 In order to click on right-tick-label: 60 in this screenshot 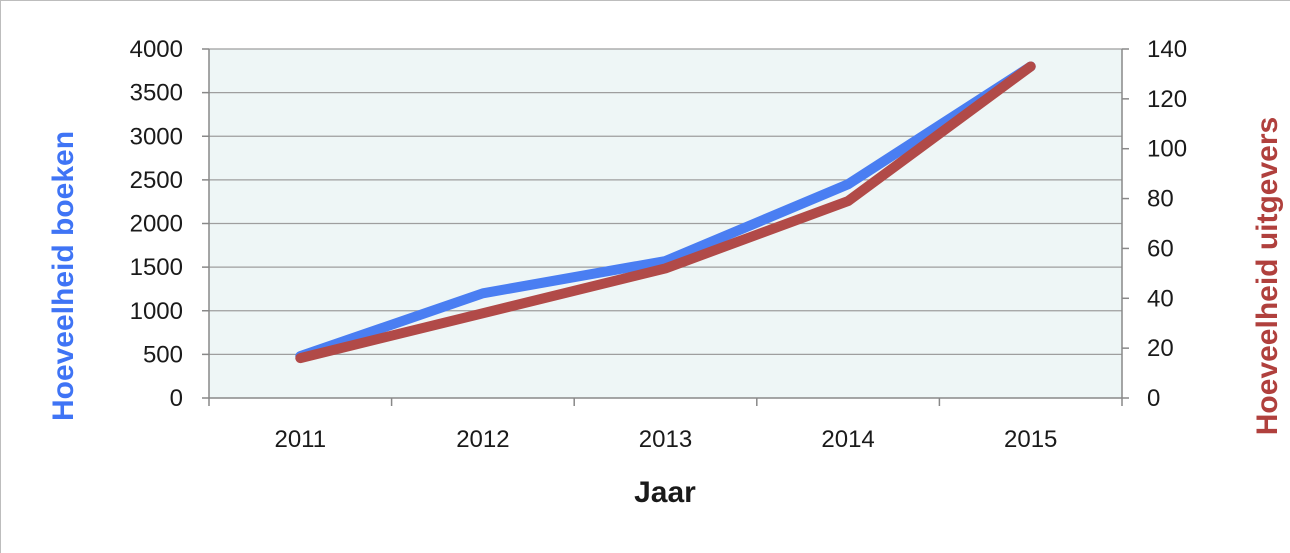, I will do `click(1160, 248)`.